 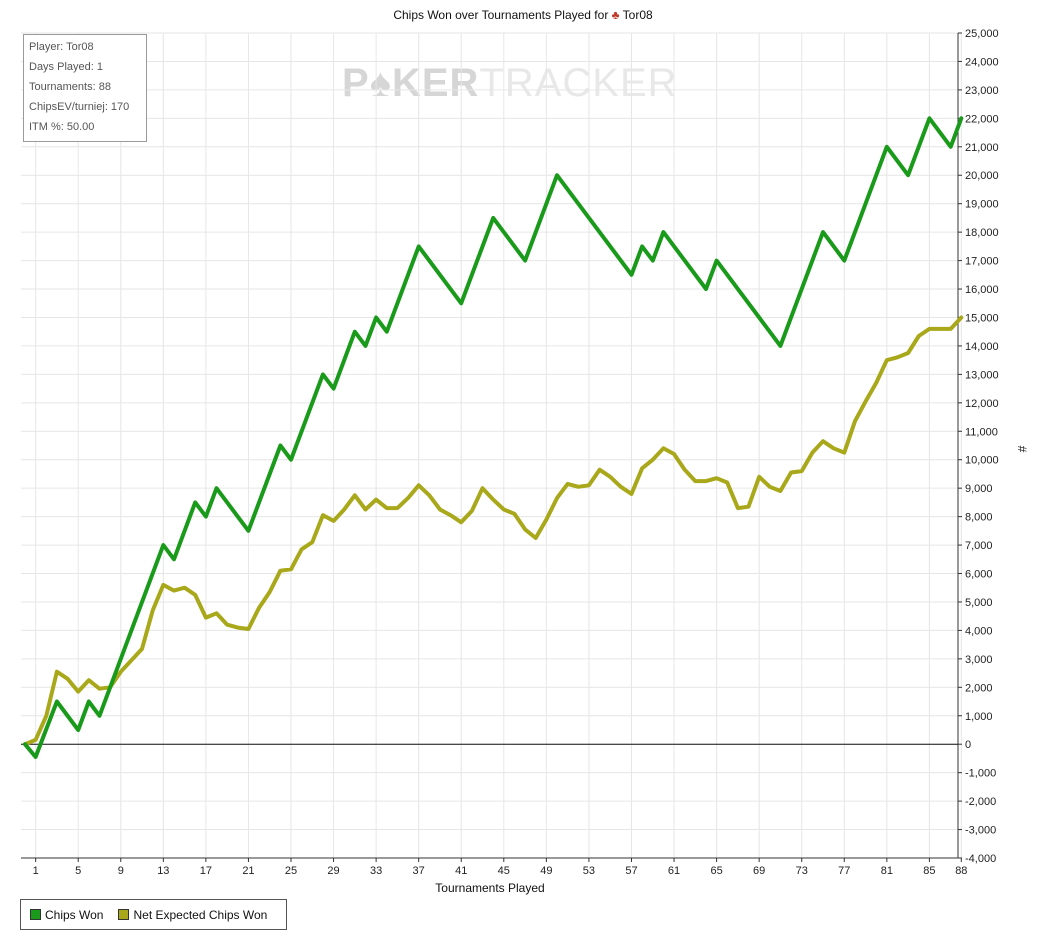 I want to click on x-tick-label: 88, so click(x=961, y=871).